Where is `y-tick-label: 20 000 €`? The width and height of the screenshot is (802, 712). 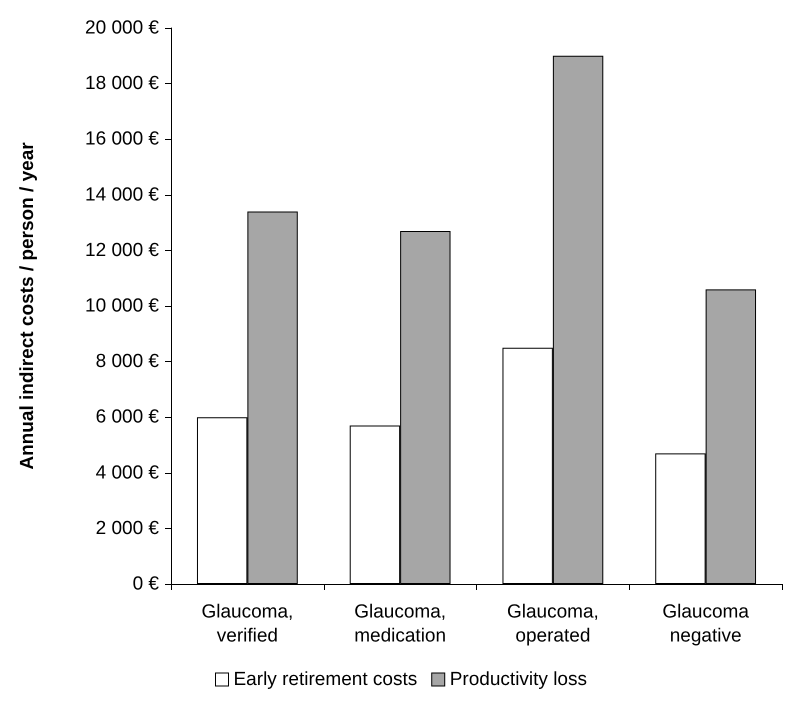 y-tick-label: 20 000 € is located at coordinates (122, 28).